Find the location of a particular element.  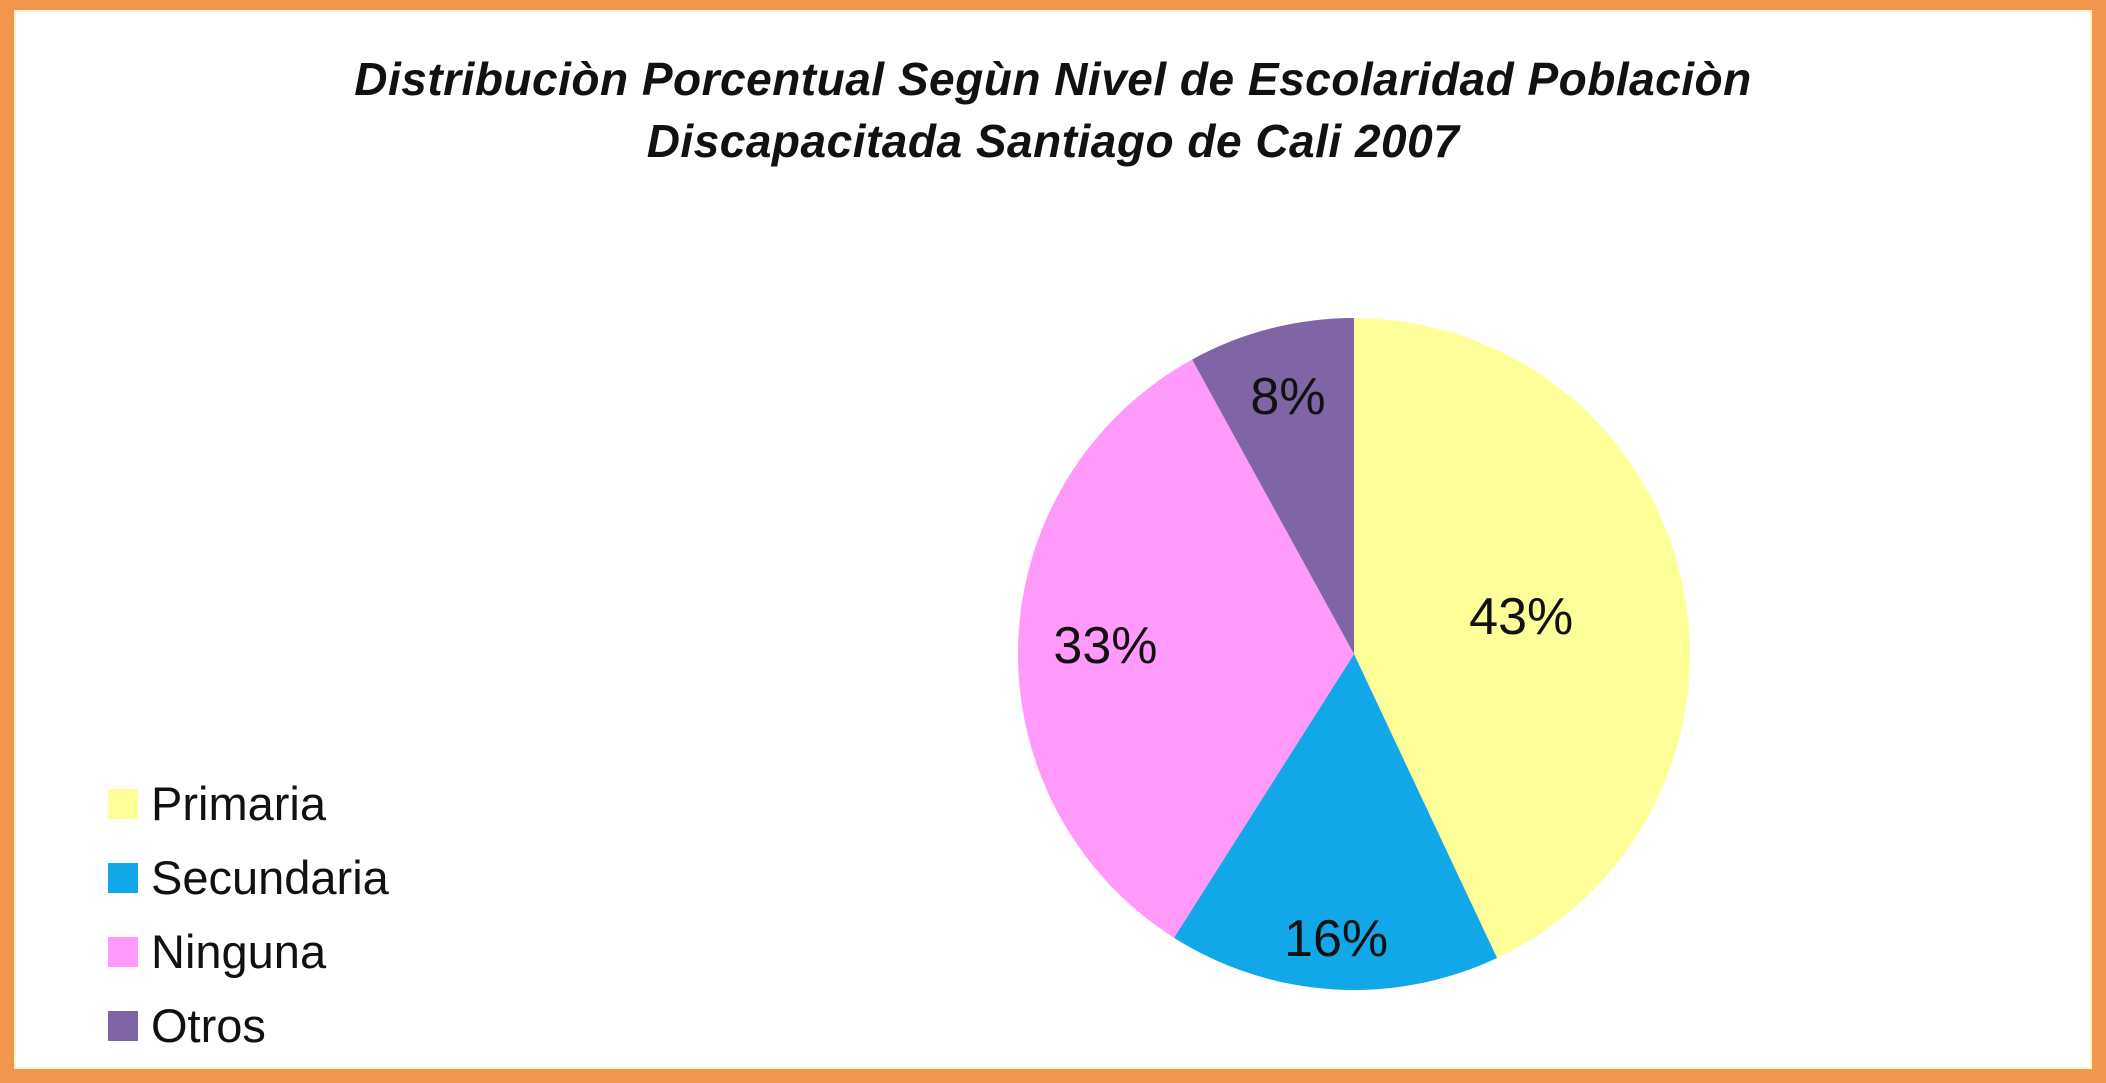

legend-item-otros: Otros is located at coordinates (248, 1025).